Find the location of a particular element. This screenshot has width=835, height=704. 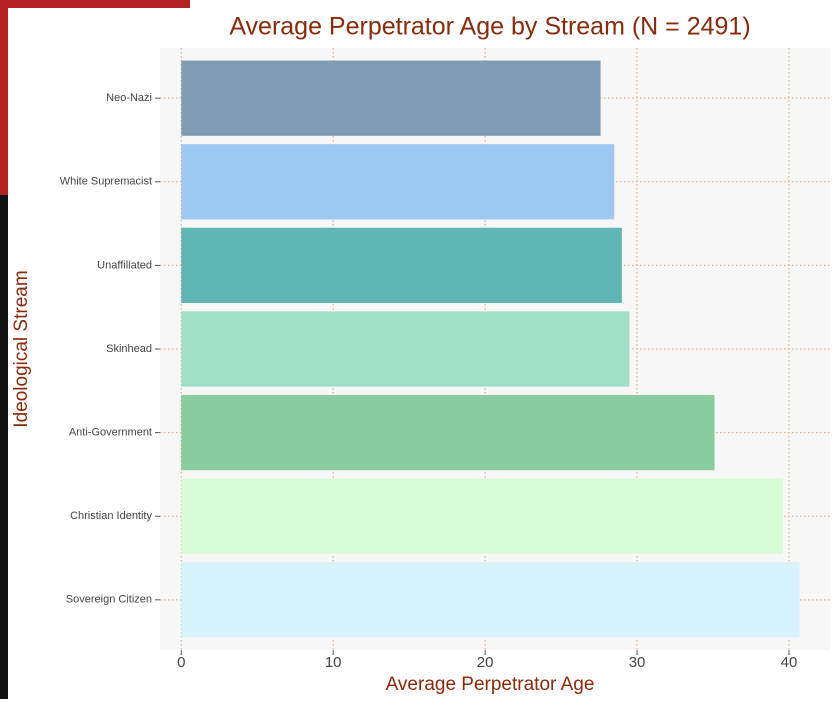

x-tick-label: 40 is located at coordinates (789, 662).